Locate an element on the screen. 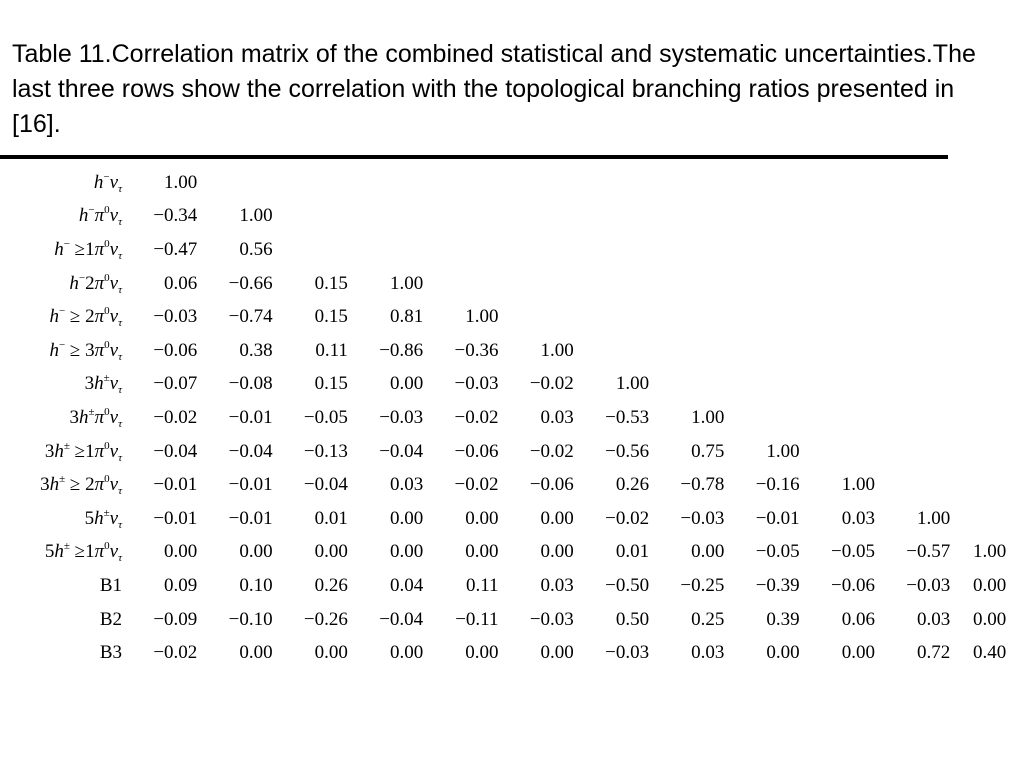 This screenshot has width=1024, height=768. matrix-cell: −0.09 is located at coordinates (175, 619).